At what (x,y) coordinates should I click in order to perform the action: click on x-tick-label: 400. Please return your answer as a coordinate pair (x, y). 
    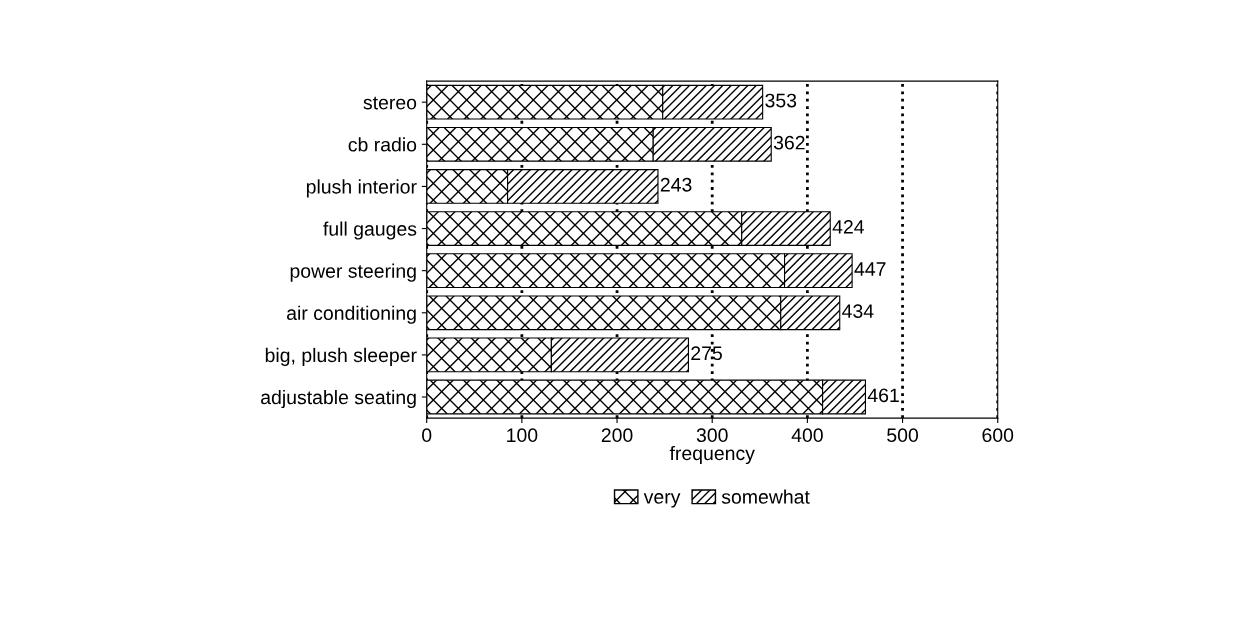
    Looking at the image, I should click on (807, 435).